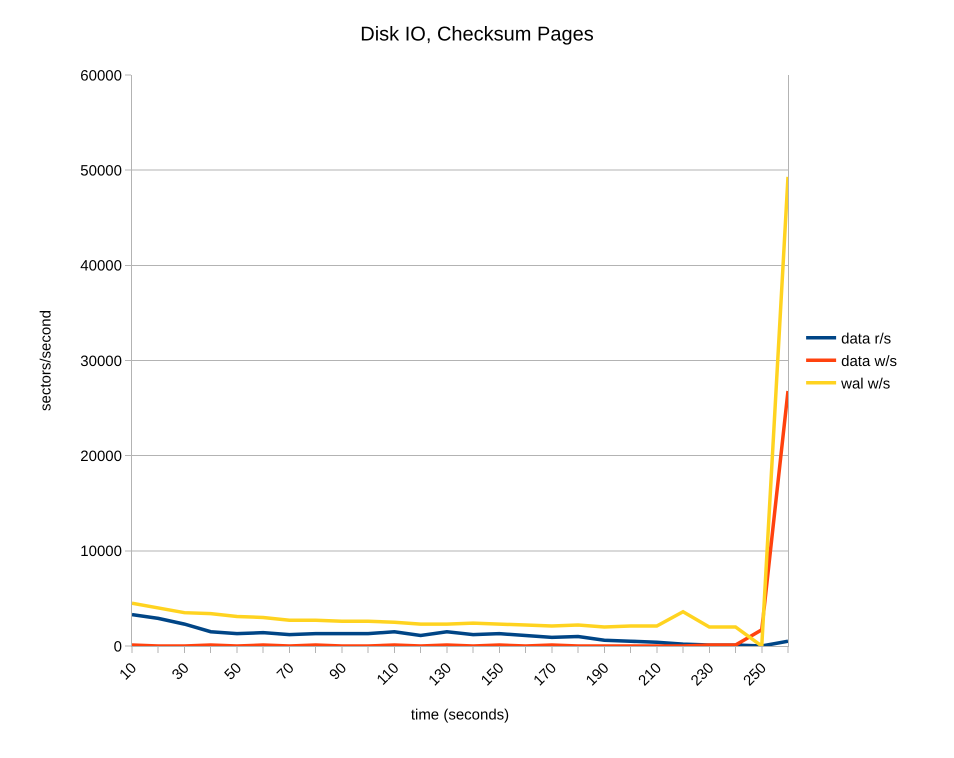  I want to click on x-tick-label: 250, so click(755, 675).